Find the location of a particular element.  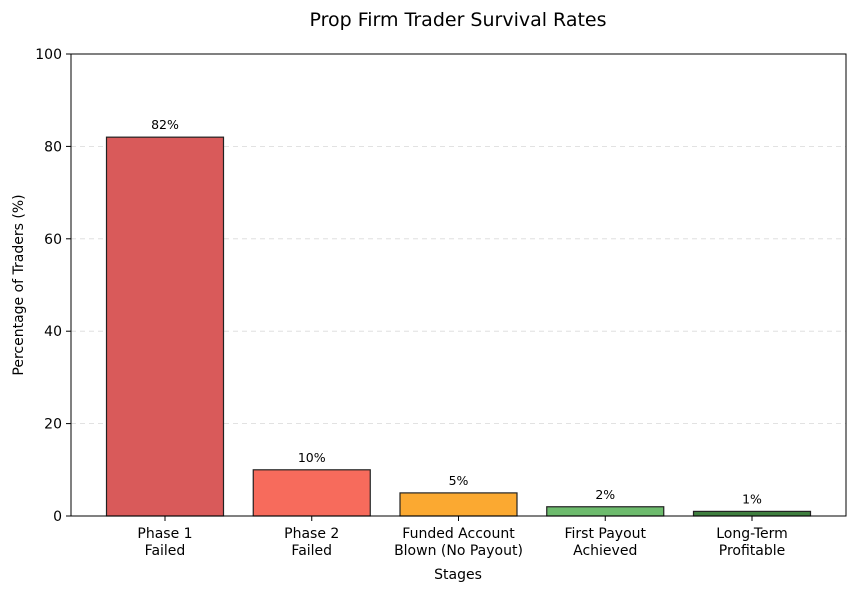

x-tick-label: Profitable is located at coordinates (752, 551).